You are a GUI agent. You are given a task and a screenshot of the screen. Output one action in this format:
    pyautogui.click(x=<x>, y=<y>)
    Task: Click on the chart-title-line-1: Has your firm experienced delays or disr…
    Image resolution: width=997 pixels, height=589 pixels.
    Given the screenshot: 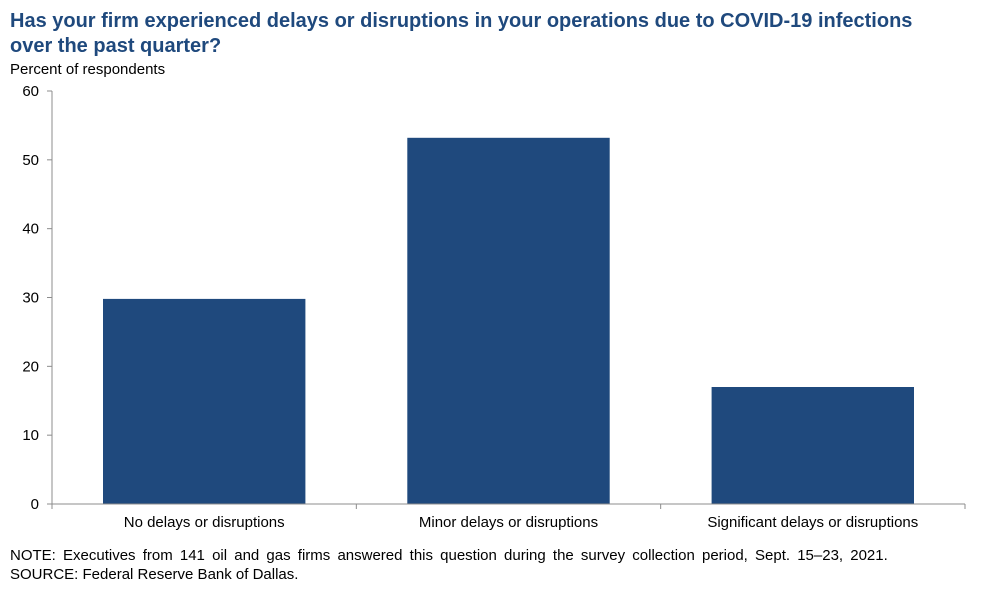 What is the action you would take?
    pyautogui.click(x=461, y=21)
    